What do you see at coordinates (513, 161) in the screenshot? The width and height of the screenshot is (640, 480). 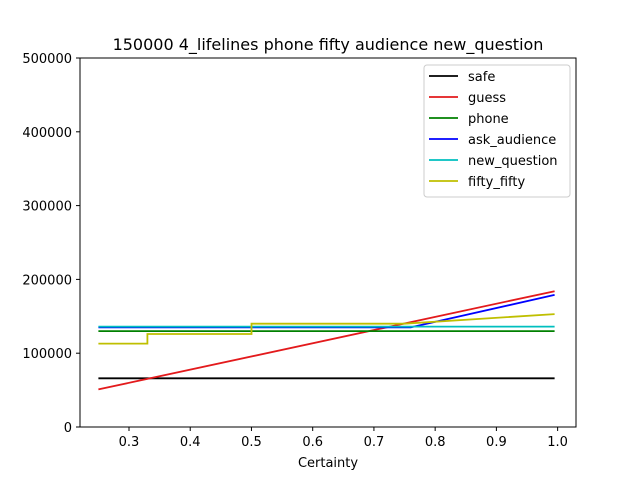 I see `legend-label: new_question` at bounding box center [513, 161].